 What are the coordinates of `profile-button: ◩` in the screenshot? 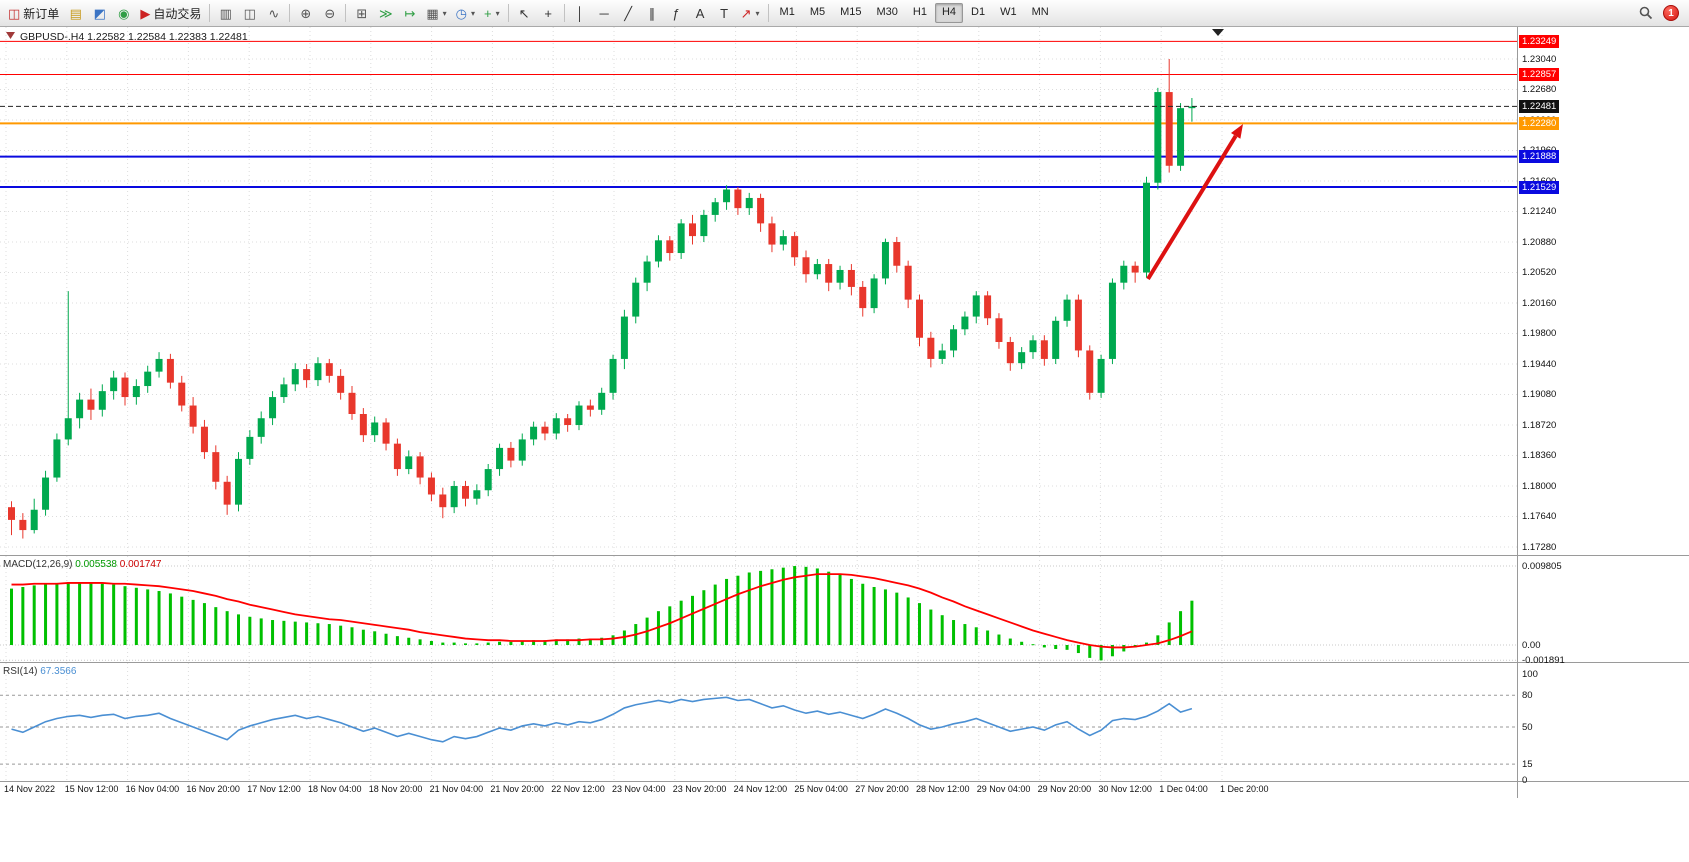 It's located at (99, 13).